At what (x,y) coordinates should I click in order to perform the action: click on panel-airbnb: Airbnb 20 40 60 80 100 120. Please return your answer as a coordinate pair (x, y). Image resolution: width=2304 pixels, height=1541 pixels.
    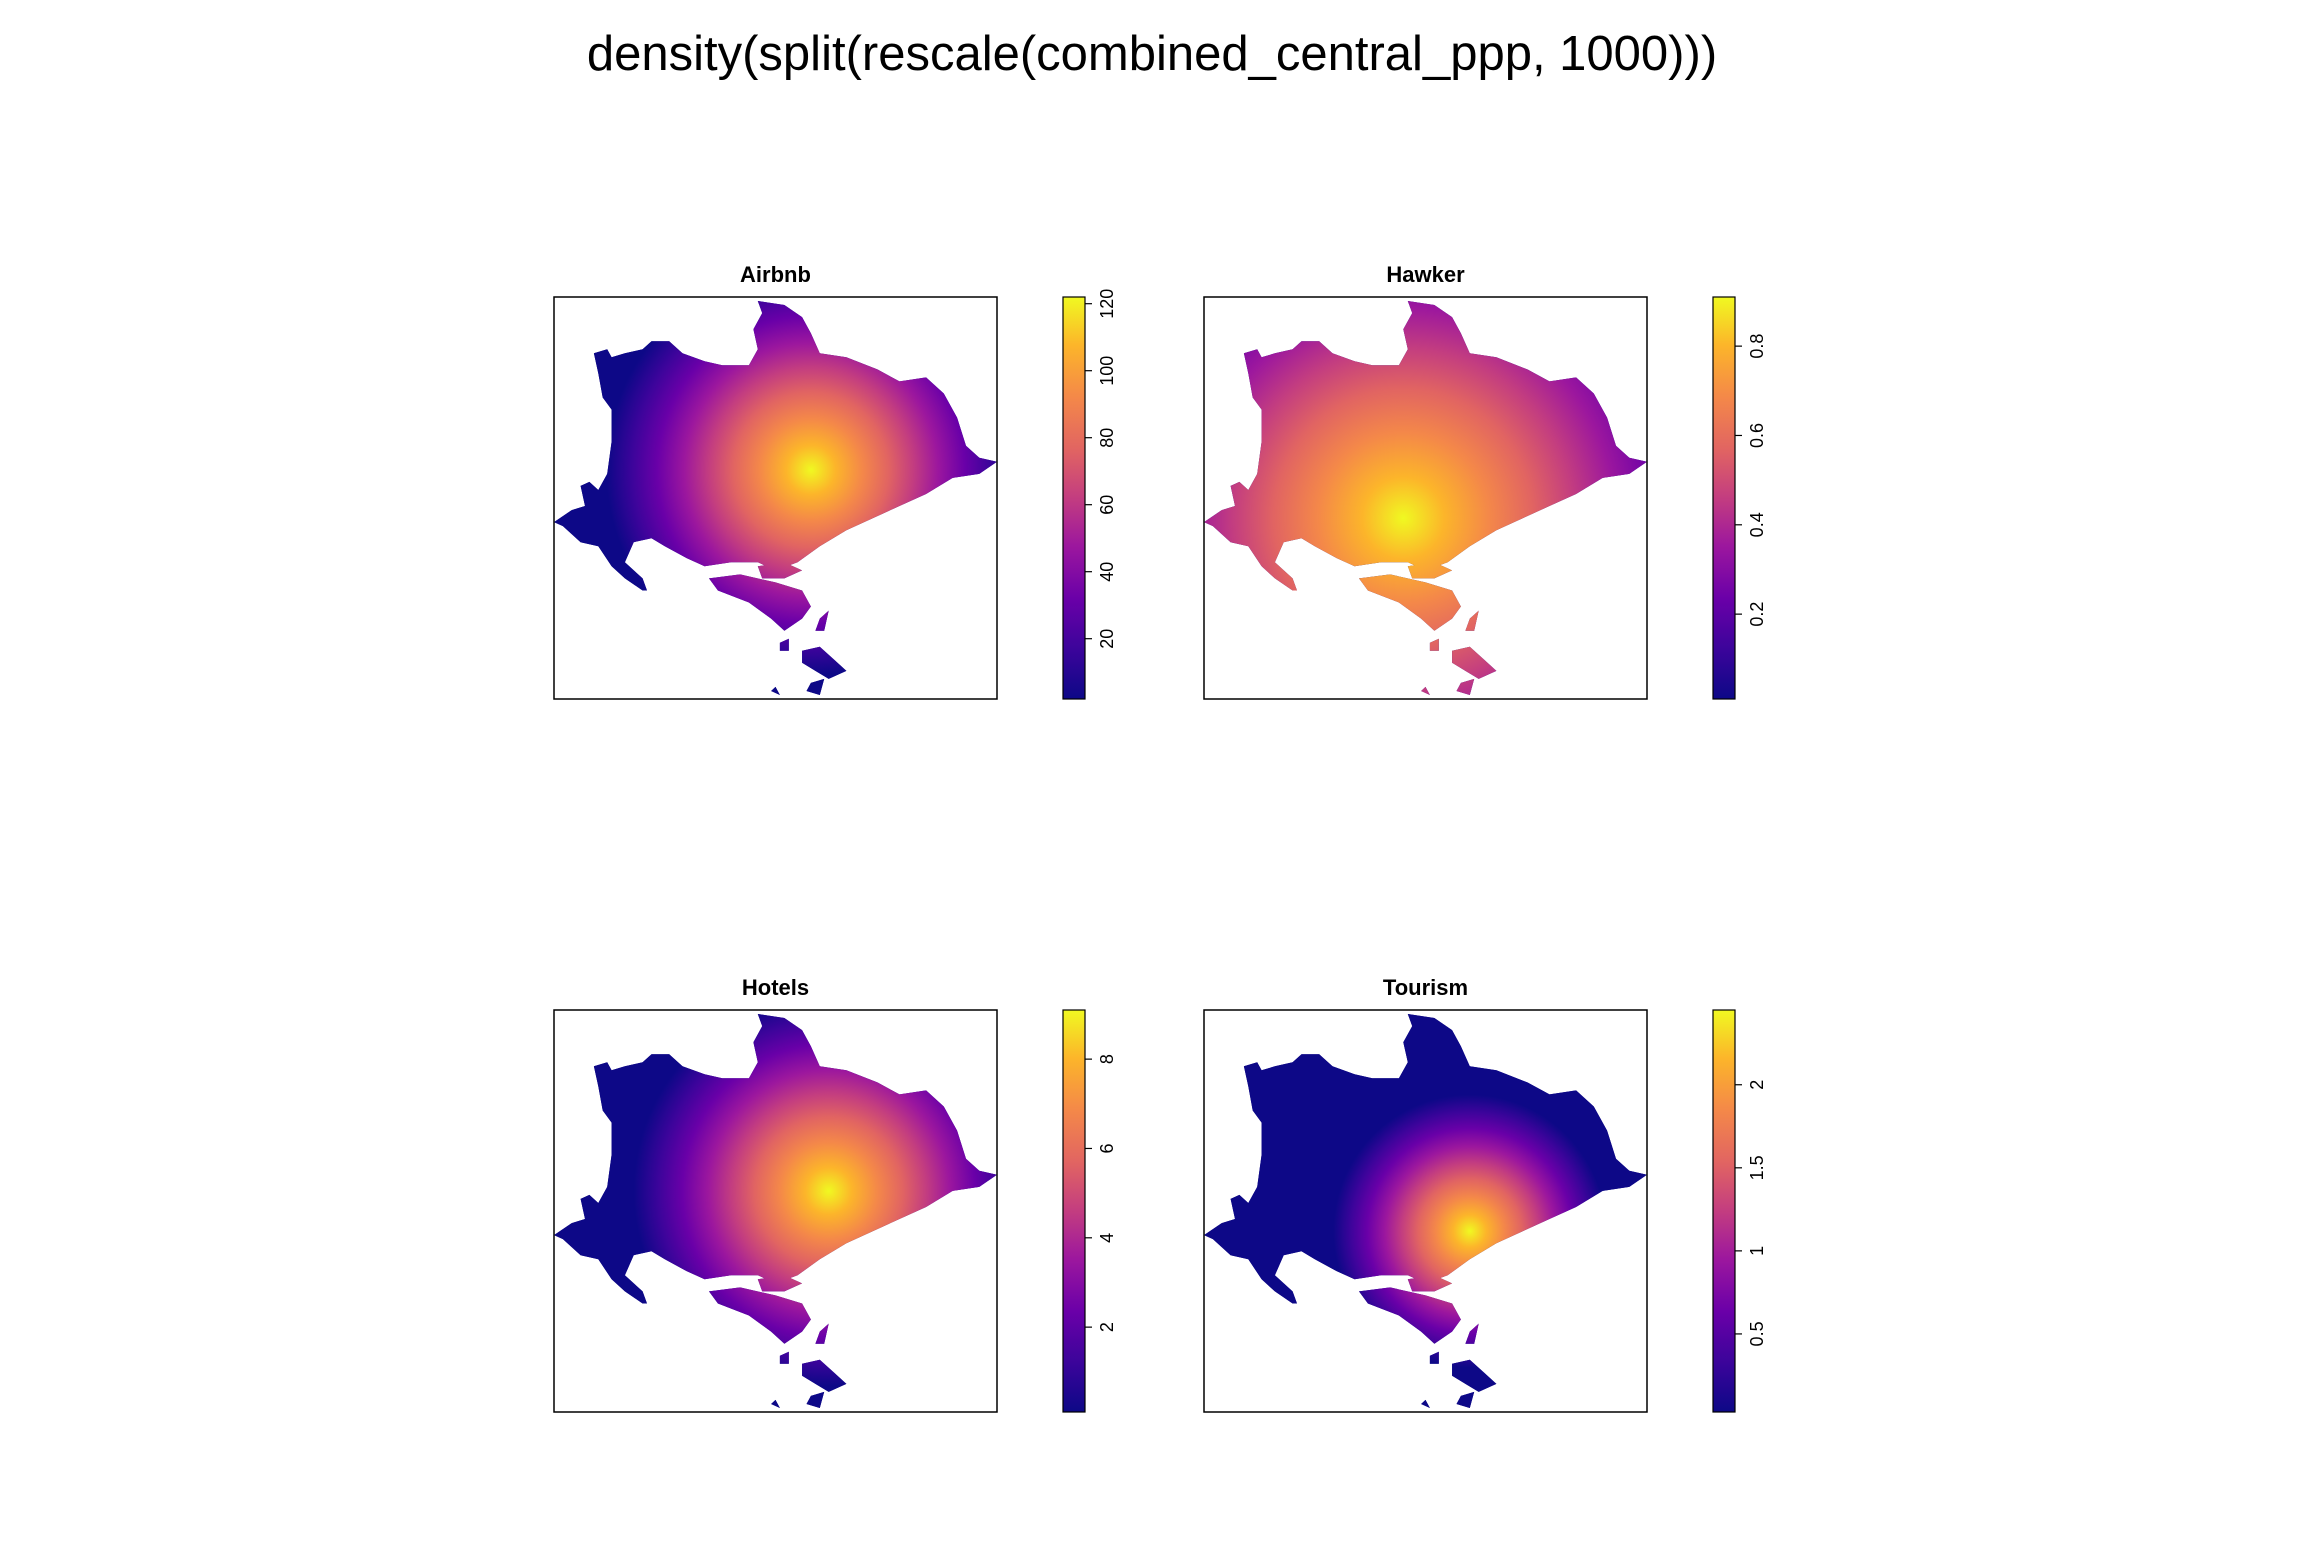
    Looking at the image, I should click on (835, 481).